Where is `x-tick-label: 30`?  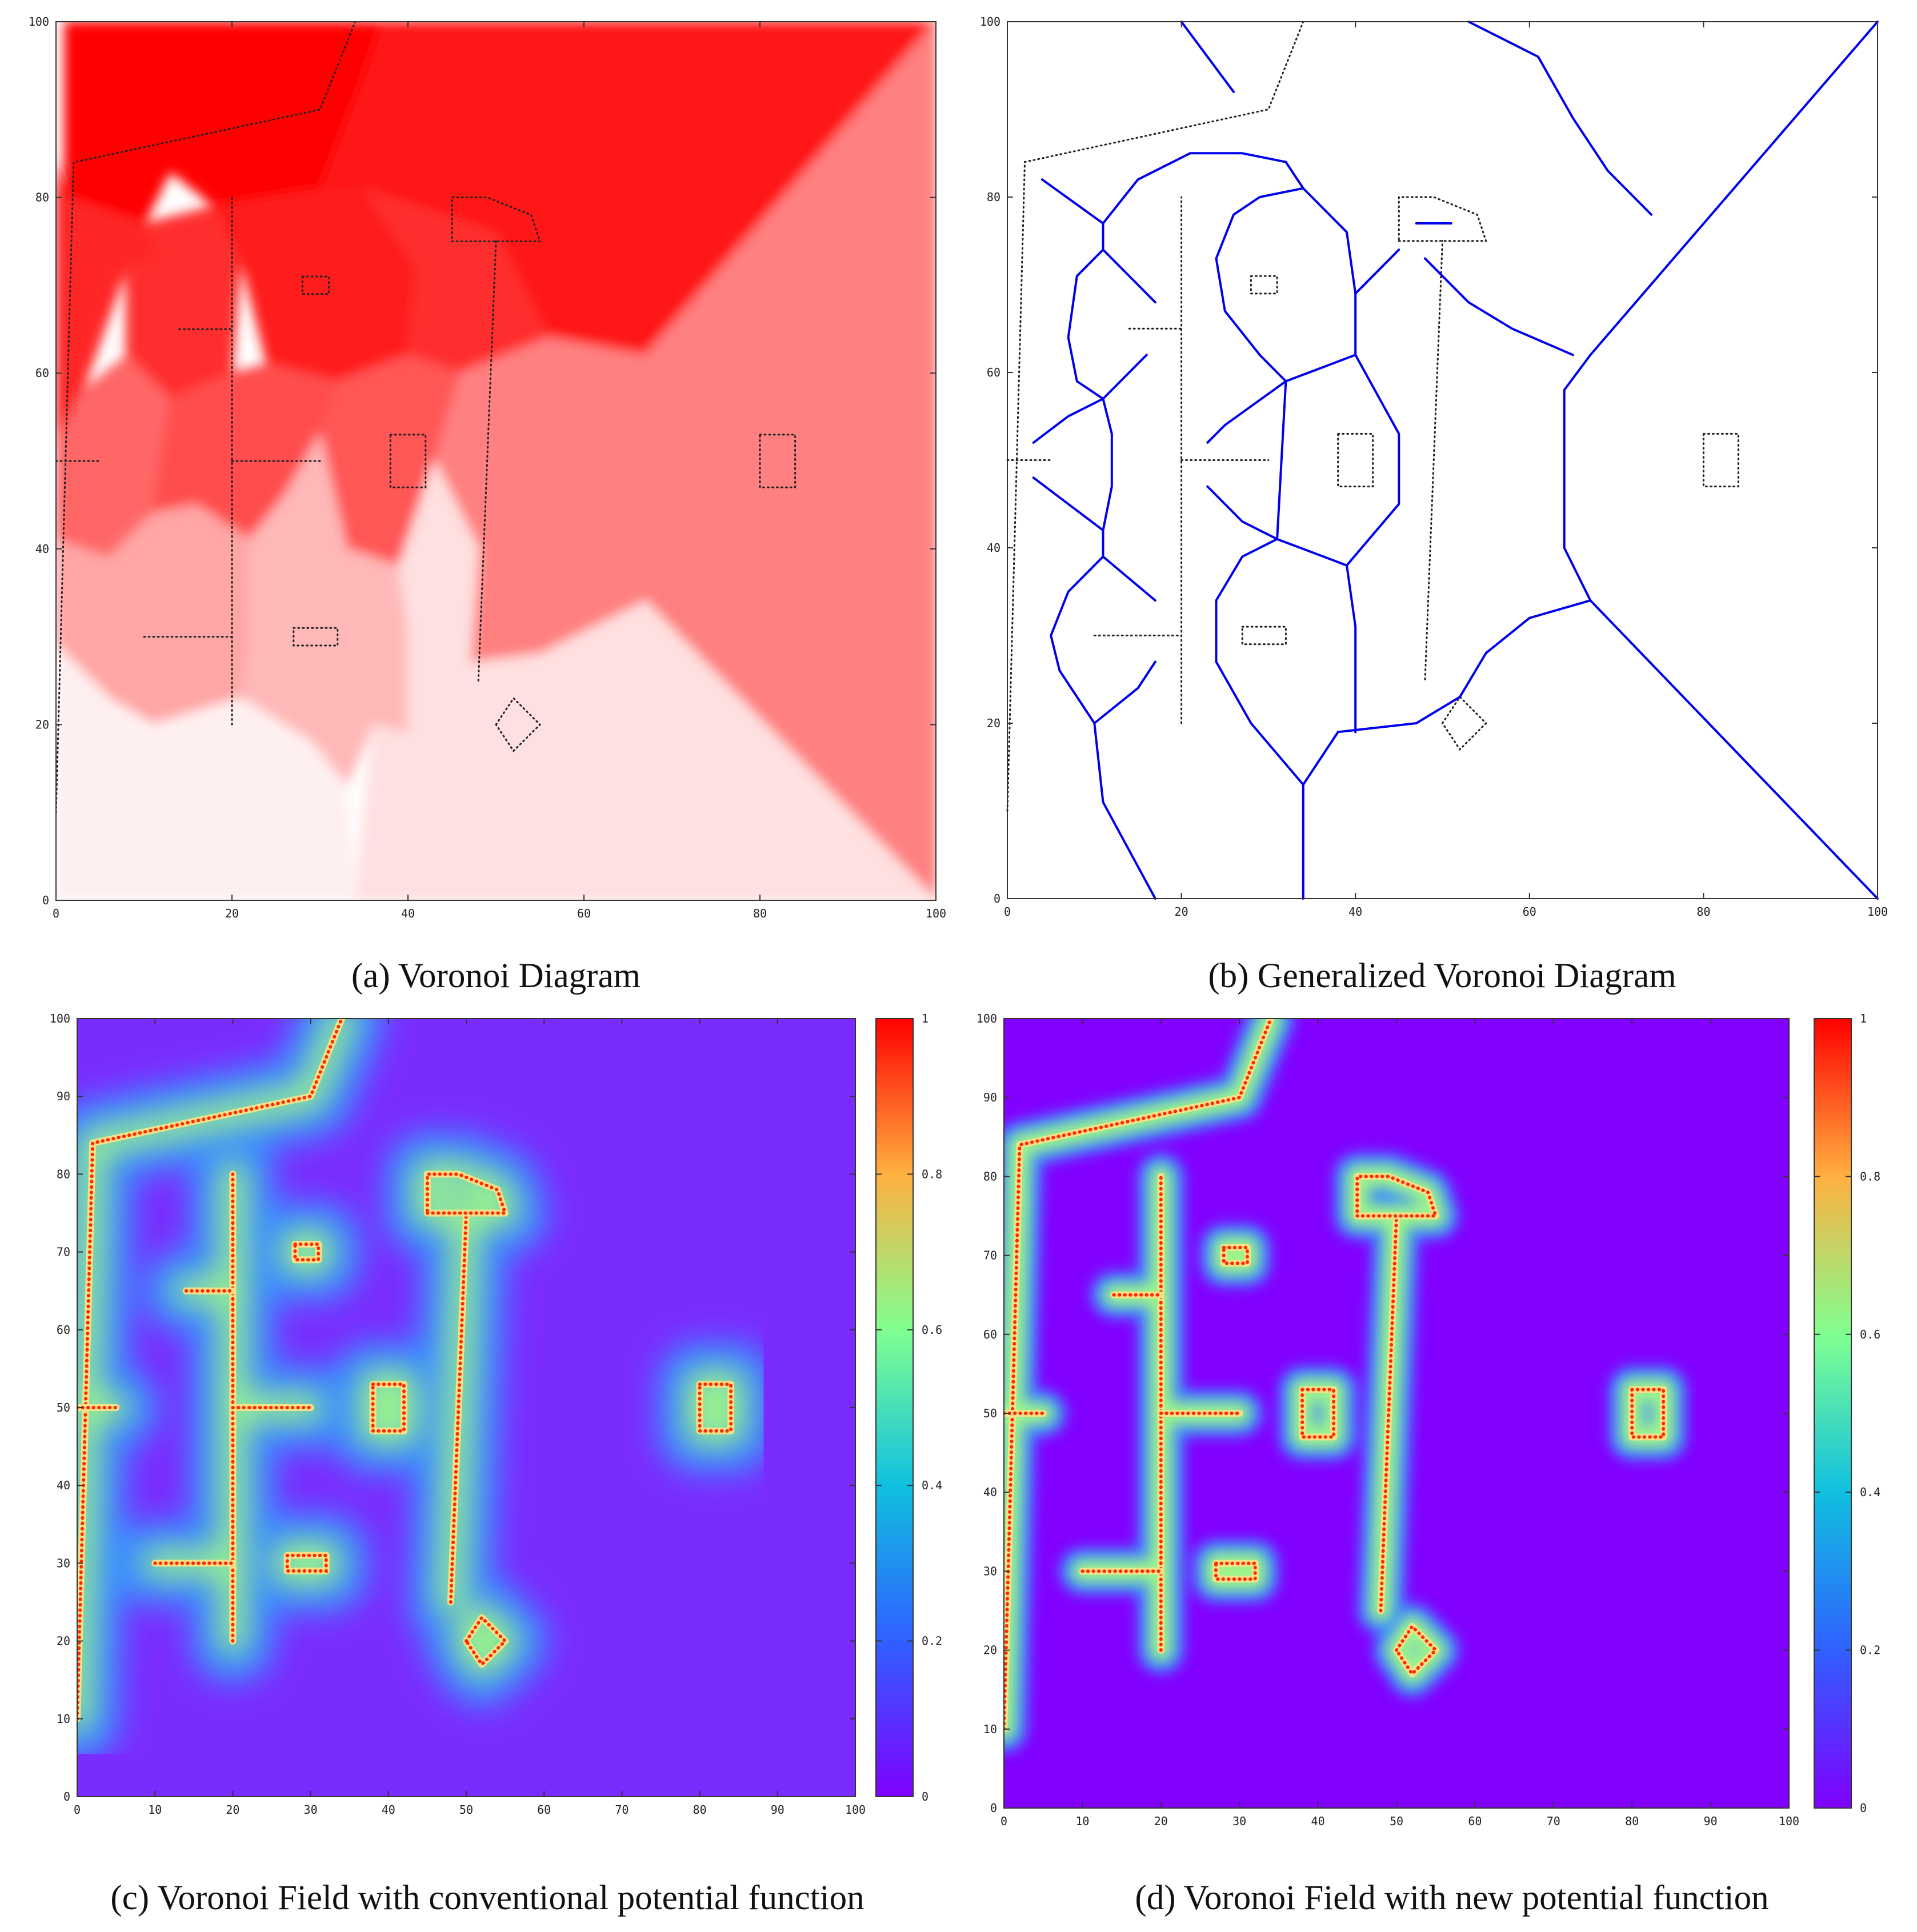
x-tick-label: 30 is located at coordinates (311, 1810).